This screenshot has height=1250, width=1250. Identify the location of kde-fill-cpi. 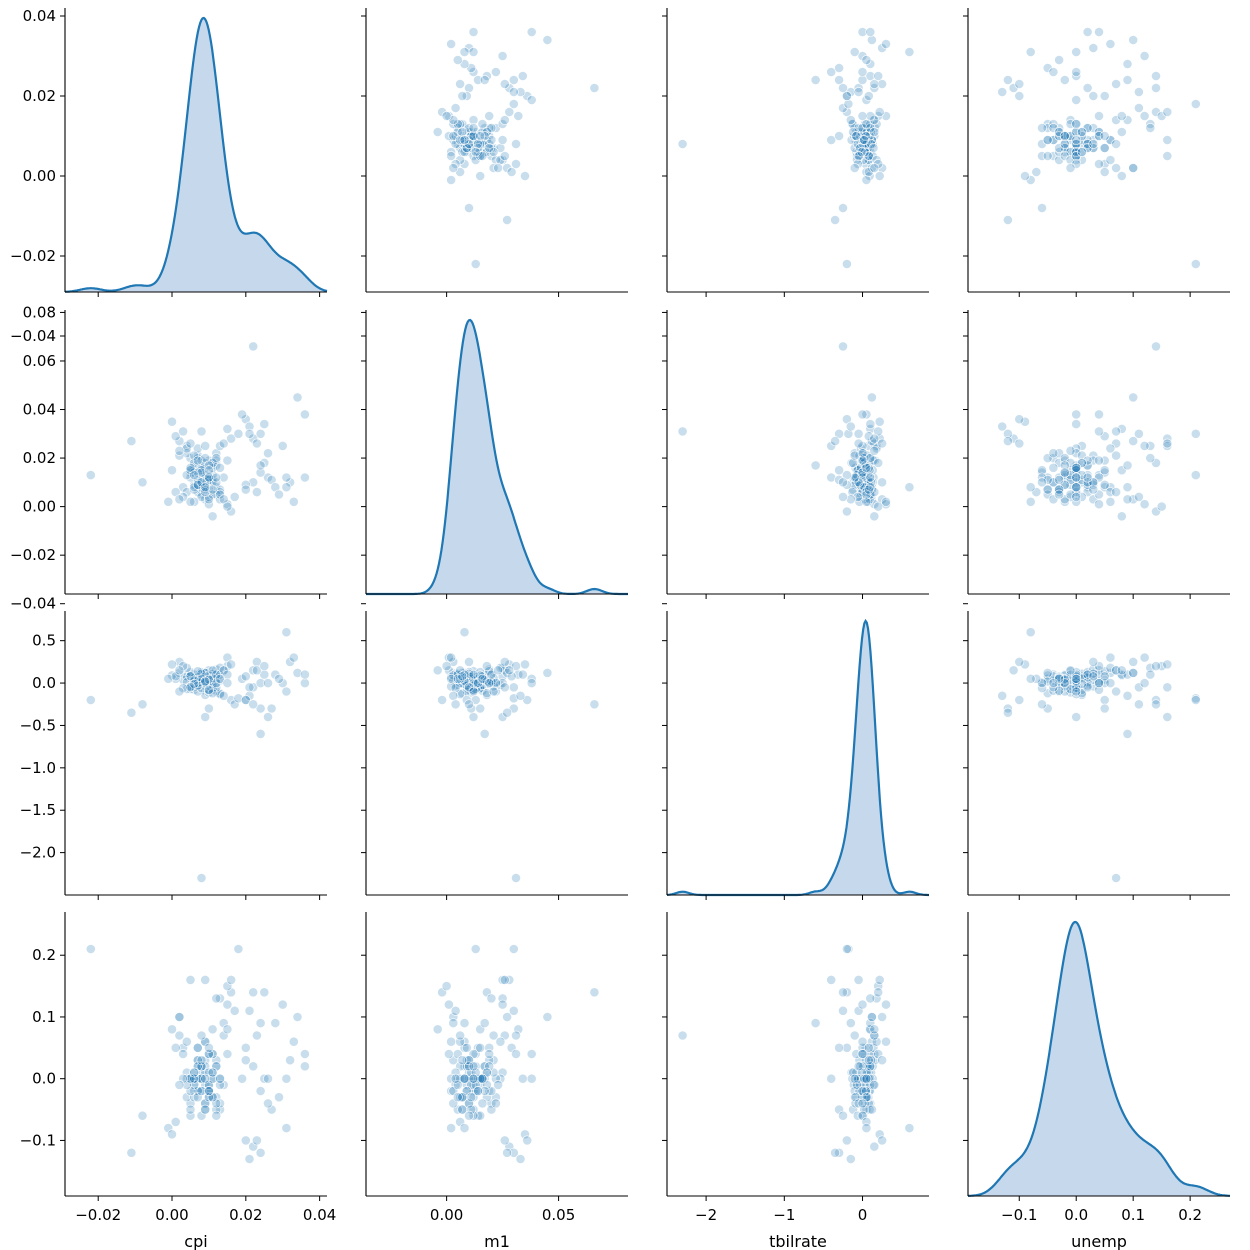
(196, 155).